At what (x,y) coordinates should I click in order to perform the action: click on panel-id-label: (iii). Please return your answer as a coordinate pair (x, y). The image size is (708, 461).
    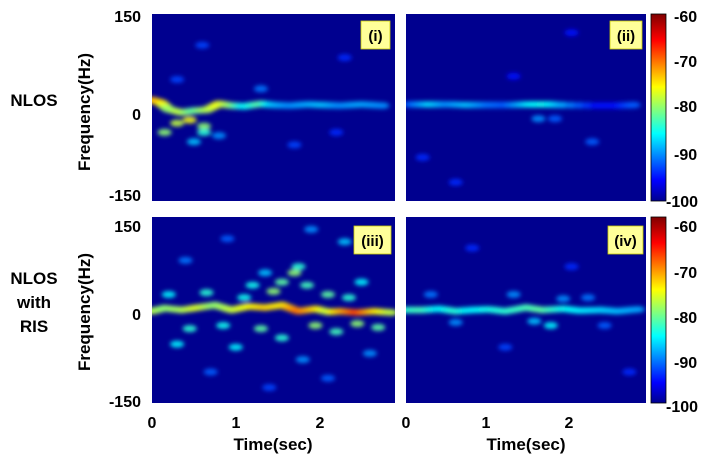
    Looking at the image, I should click on (372, 241).